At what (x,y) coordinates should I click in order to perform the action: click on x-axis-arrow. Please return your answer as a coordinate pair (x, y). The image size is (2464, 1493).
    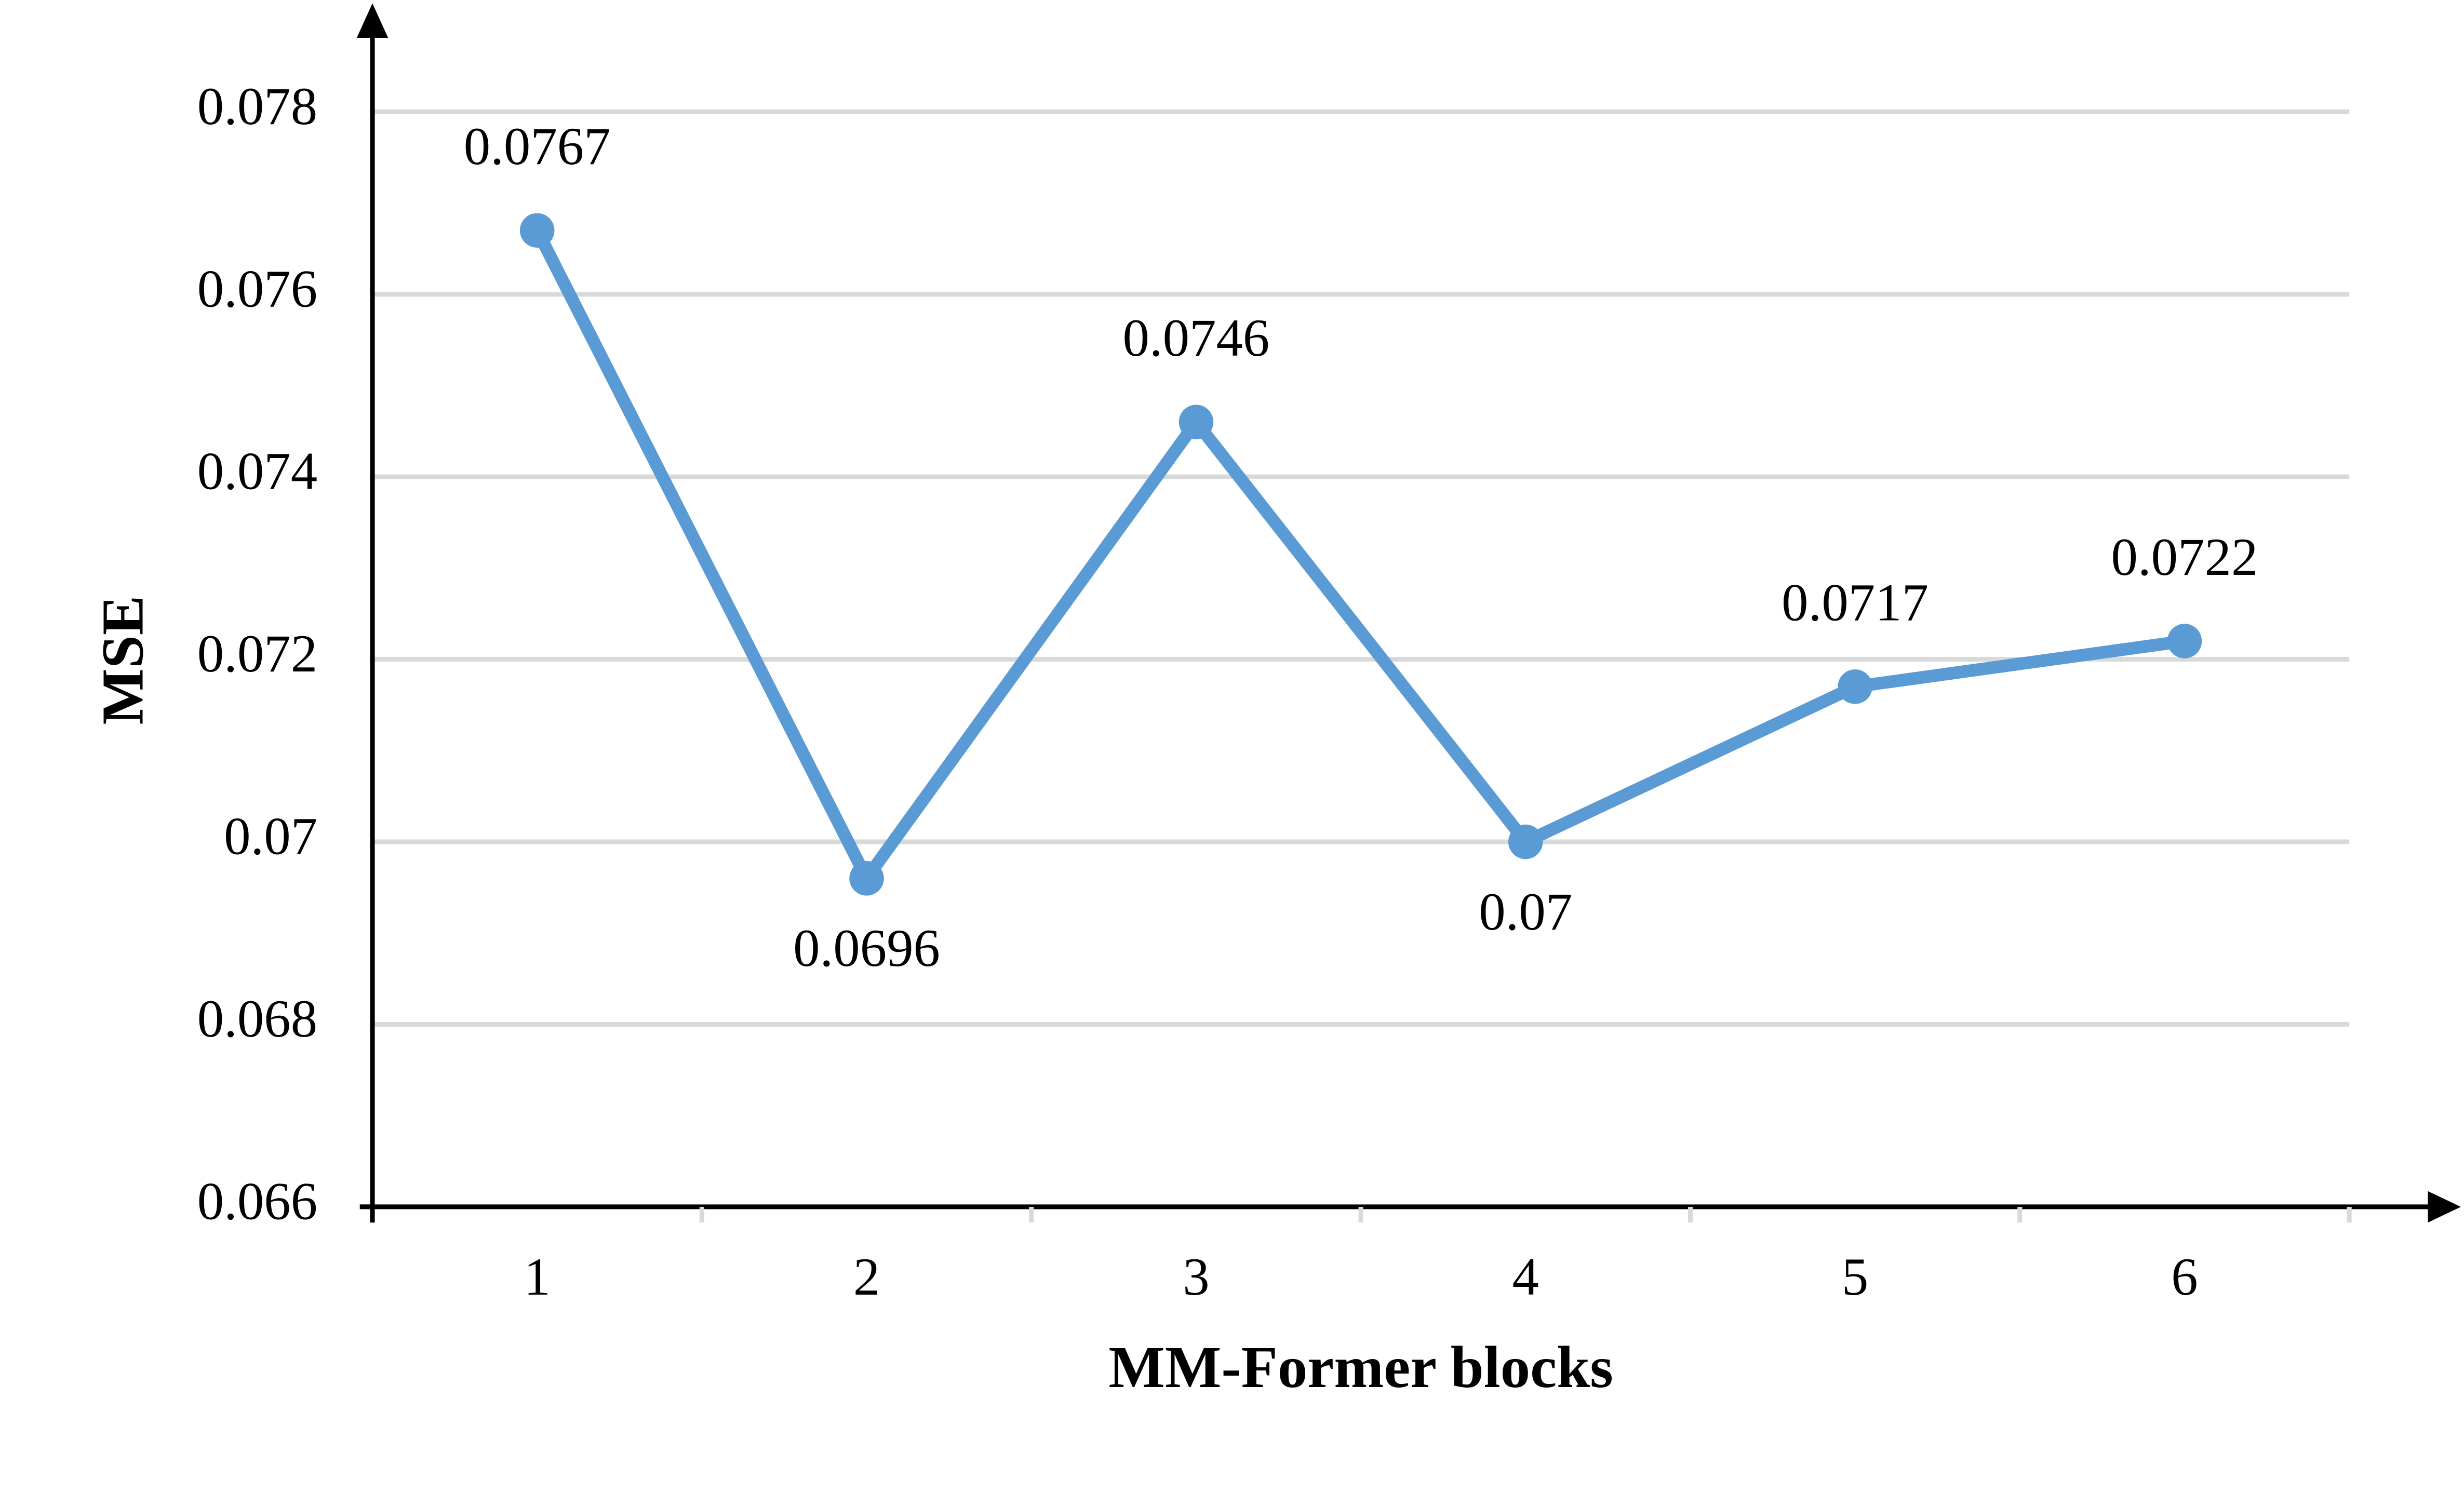
    Looking at the image, I should click on (2444, 1207).